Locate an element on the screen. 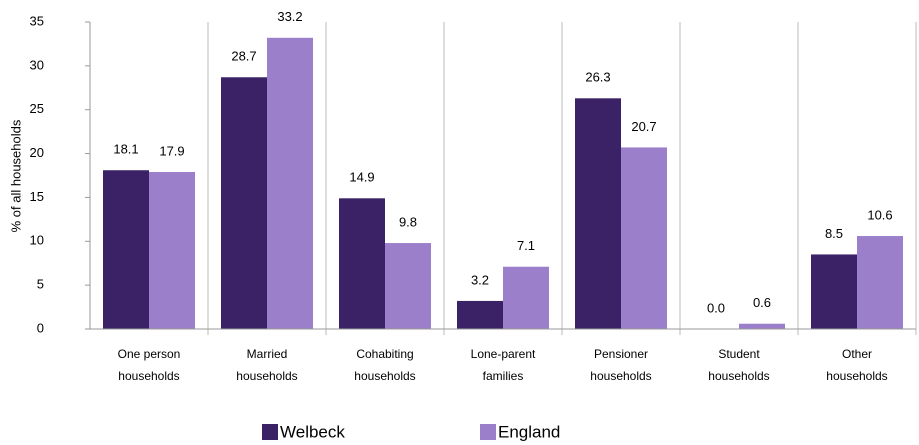  y-tick-label: 35 is located at coordinates (37, 20).